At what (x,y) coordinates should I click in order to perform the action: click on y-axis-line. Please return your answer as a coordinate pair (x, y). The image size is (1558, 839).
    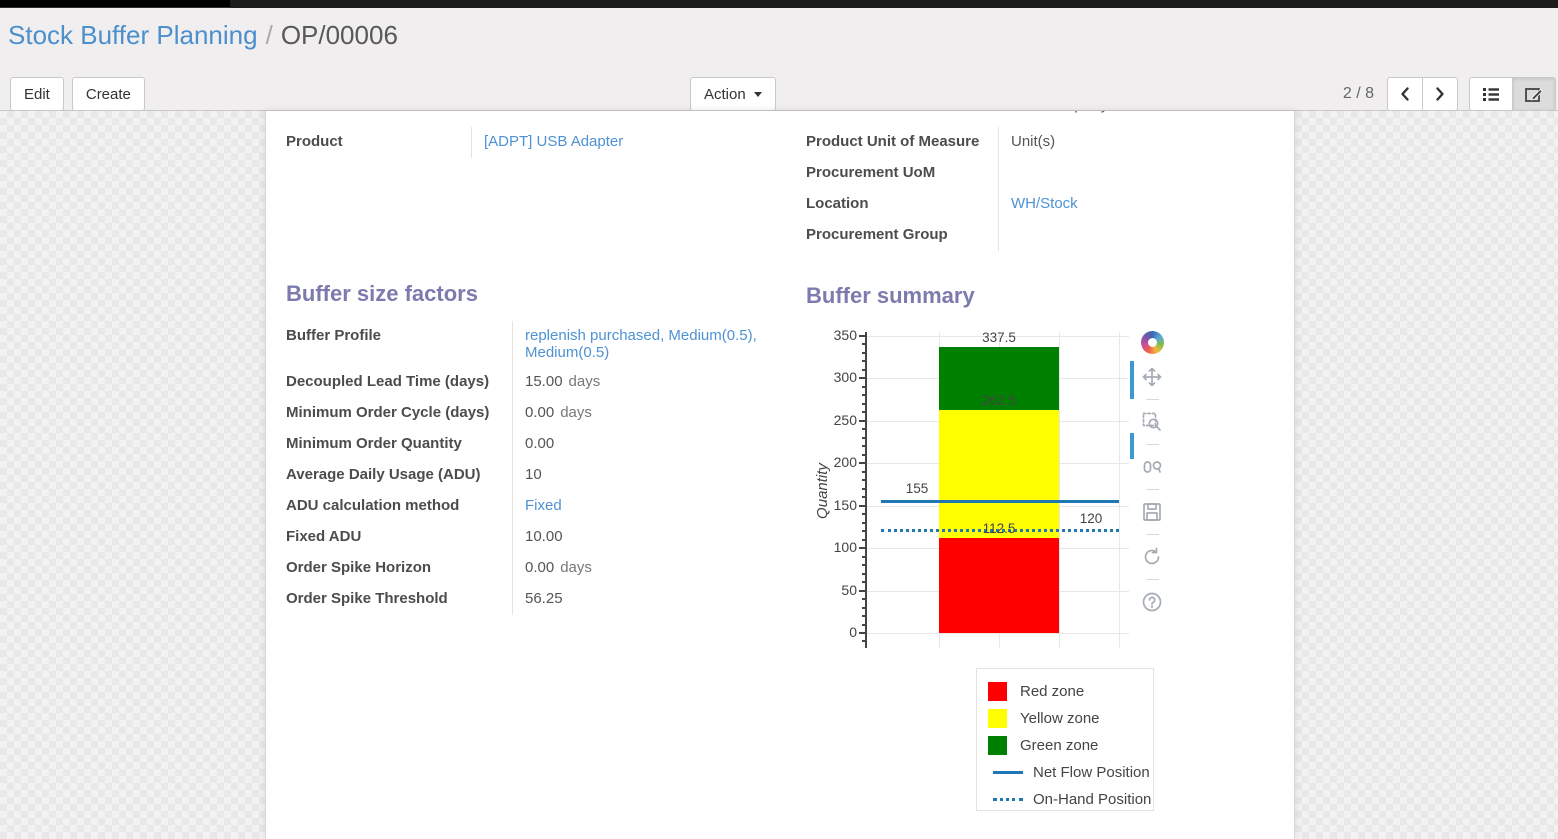
    Looking at the image, I should click on (866, 490).